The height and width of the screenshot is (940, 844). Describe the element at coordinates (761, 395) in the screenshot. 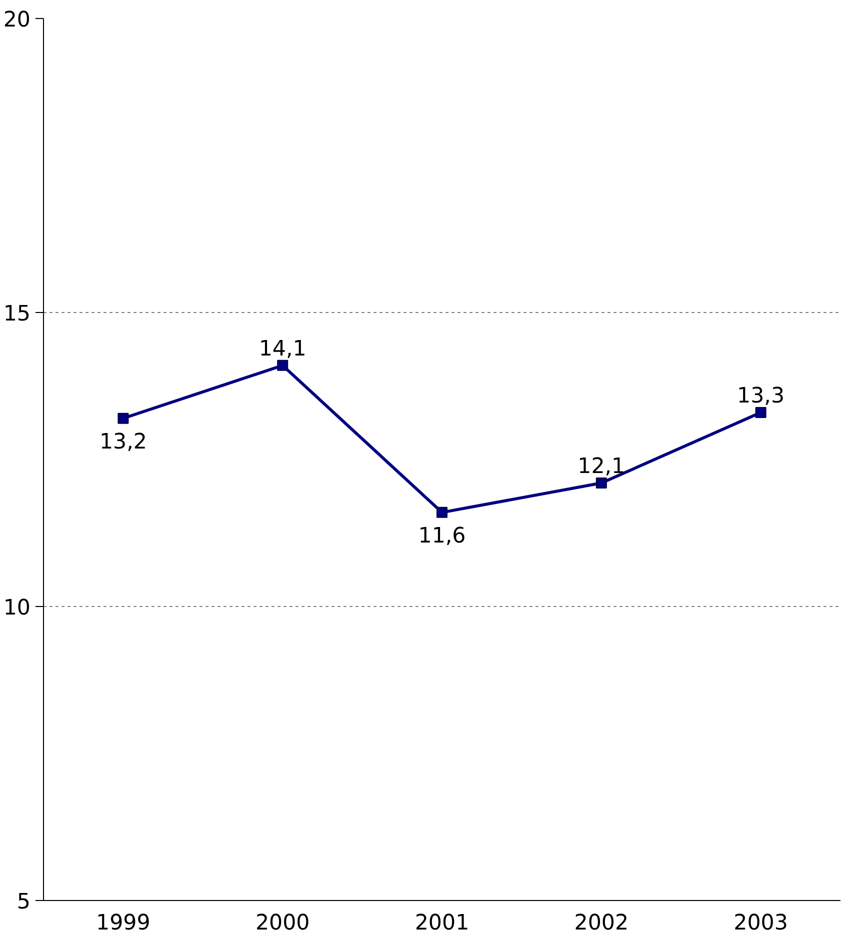

I see `data-label: 13,3` at that location.